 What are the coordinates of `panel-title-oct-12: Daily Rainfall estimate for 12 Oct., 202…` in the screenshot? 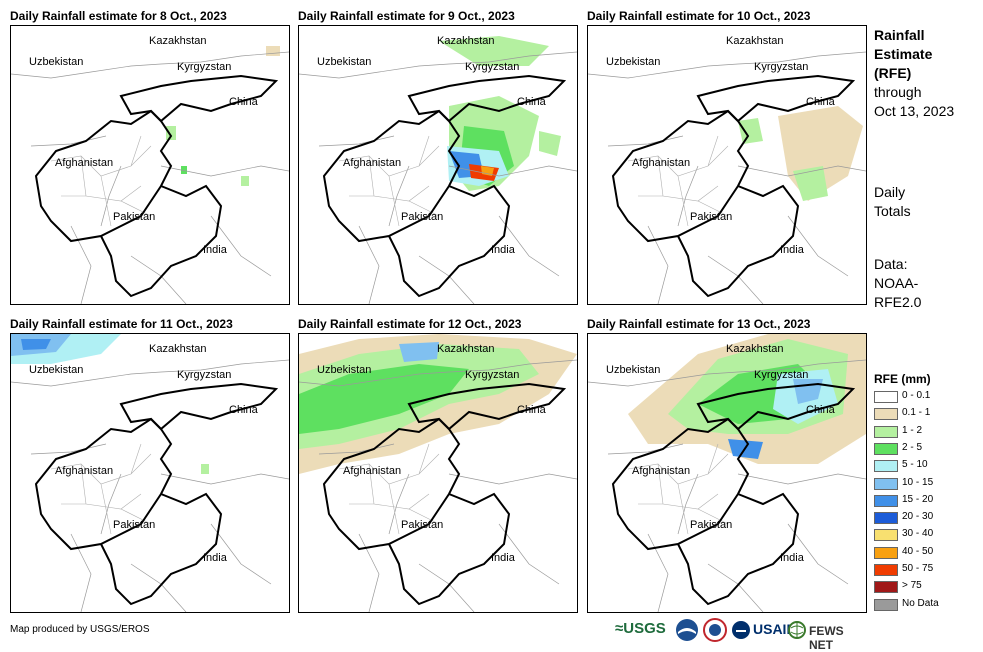 It's located at (410, 324).